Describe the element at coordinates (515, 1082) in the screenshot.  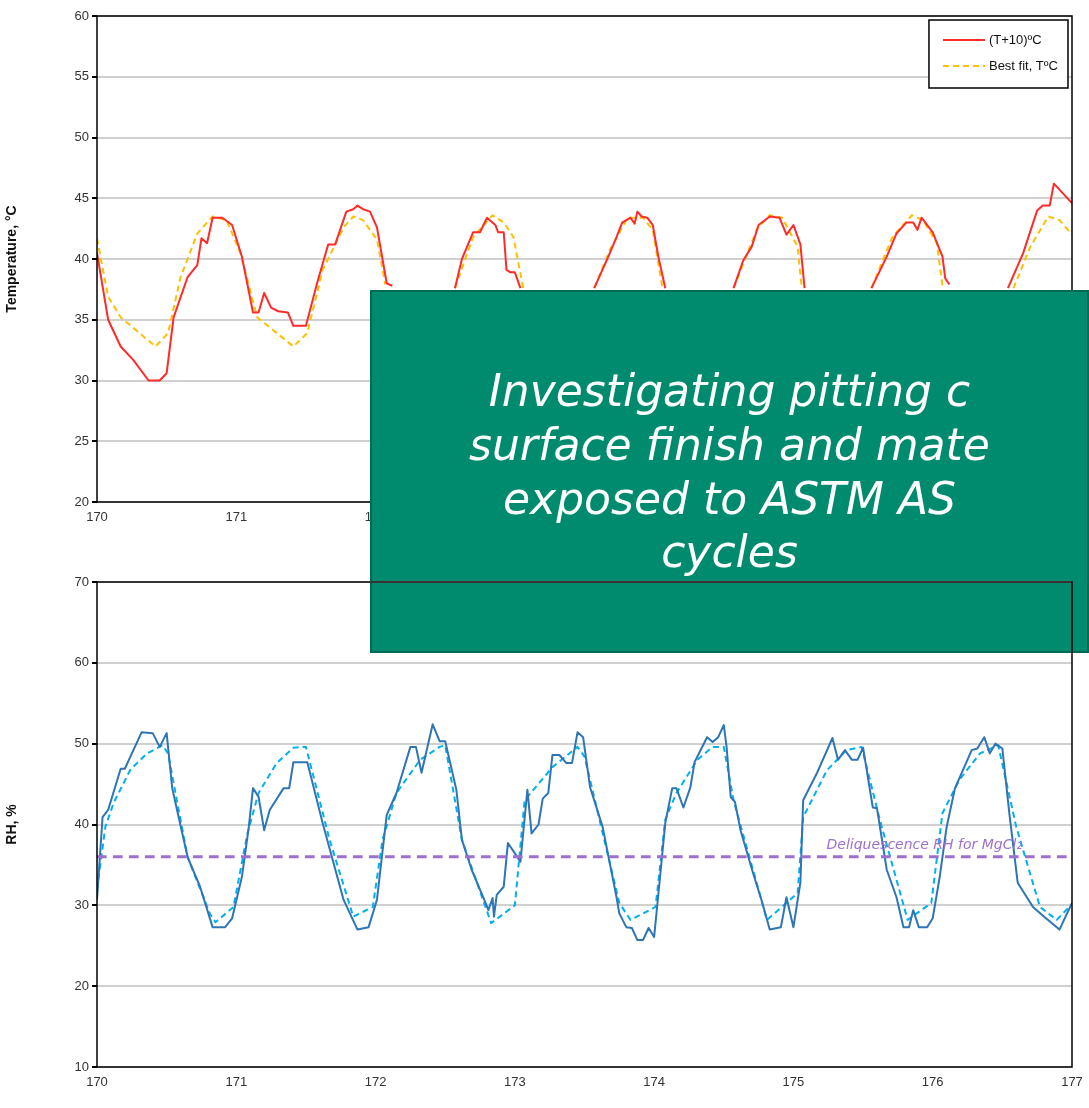
I see `x-tick-label: 173` at that location.